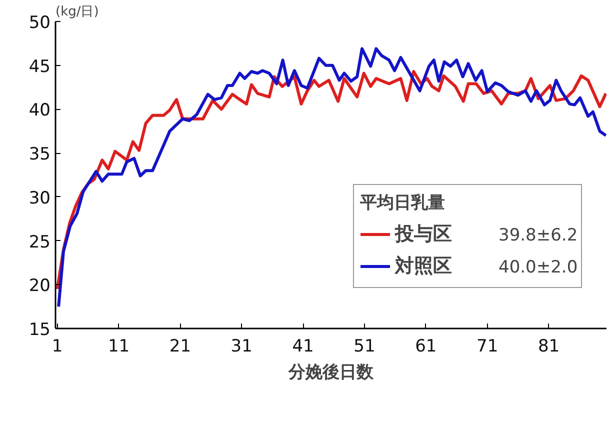 The image size is (608, 421). Describe the element at coordinates (39, 23) in the screenshot. I see `y-tick-label: 50` at that location.